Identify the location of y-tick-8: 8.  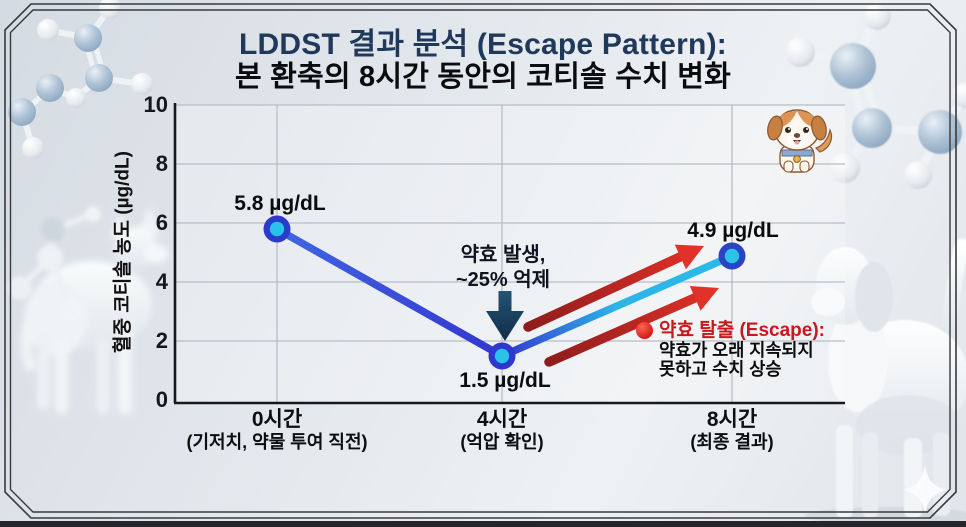
(161, 163).